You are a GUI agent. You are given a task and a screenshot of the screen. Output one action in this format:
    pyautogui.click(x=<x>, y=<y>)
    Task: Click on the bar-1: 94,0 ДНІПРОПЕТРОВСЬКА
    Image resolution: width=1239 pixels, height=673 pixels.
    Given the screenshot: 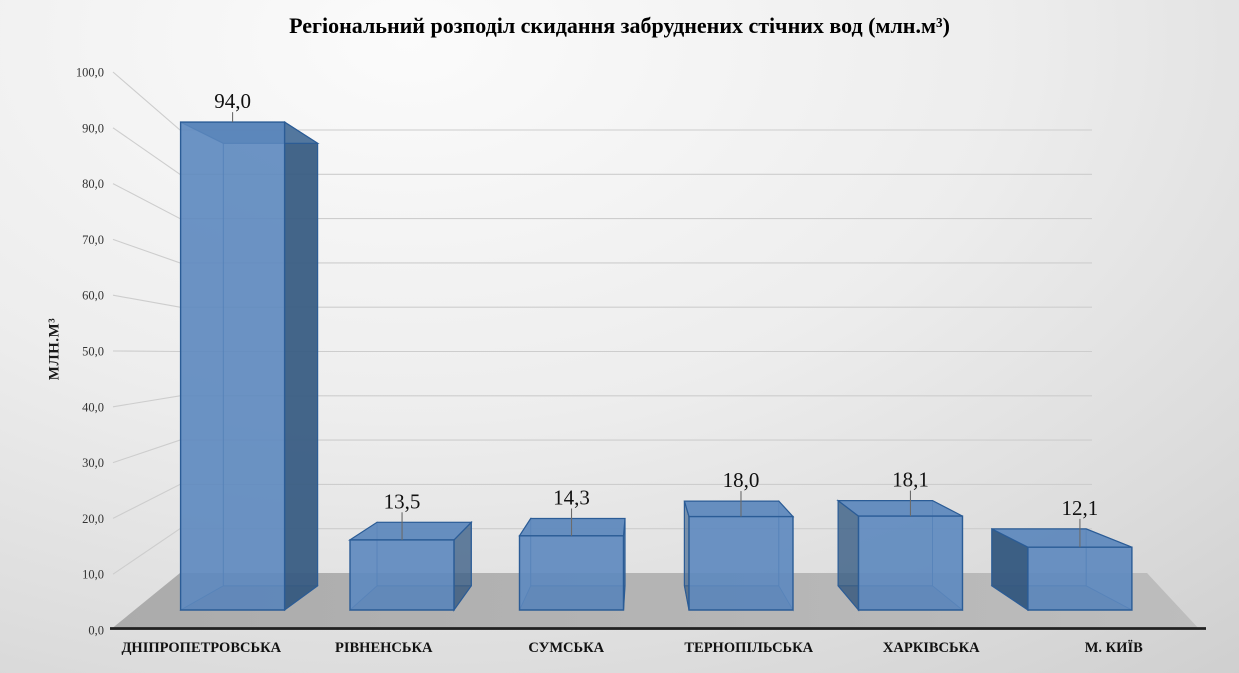 What is the action you would take?
    pyautogui.click(x=220, y=372)
    